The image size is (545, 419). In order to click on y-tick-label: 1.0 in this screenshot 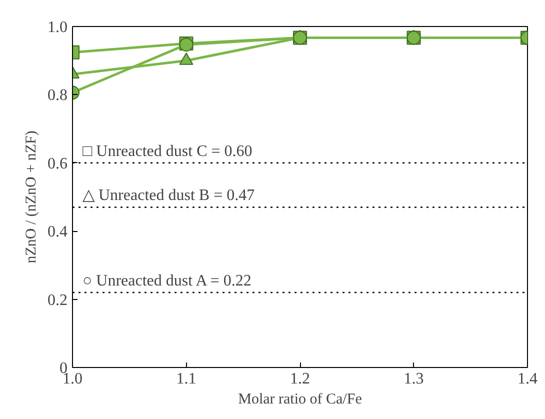, I will do `click(58, 27)`.